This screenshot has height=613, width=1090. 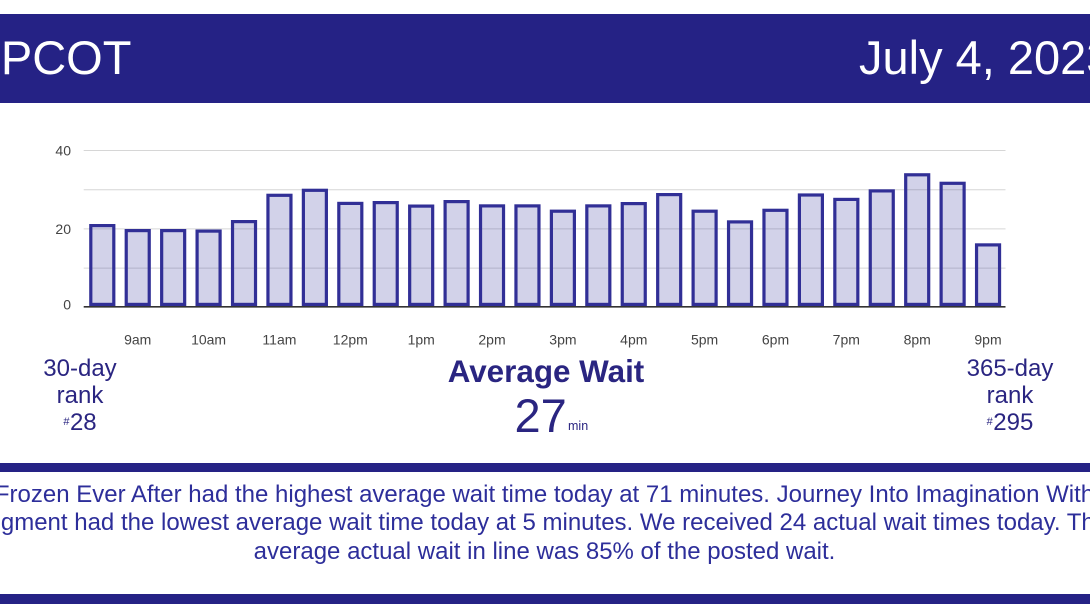 I want to click on svg-text: 2pm, so click(x=491, y=340).